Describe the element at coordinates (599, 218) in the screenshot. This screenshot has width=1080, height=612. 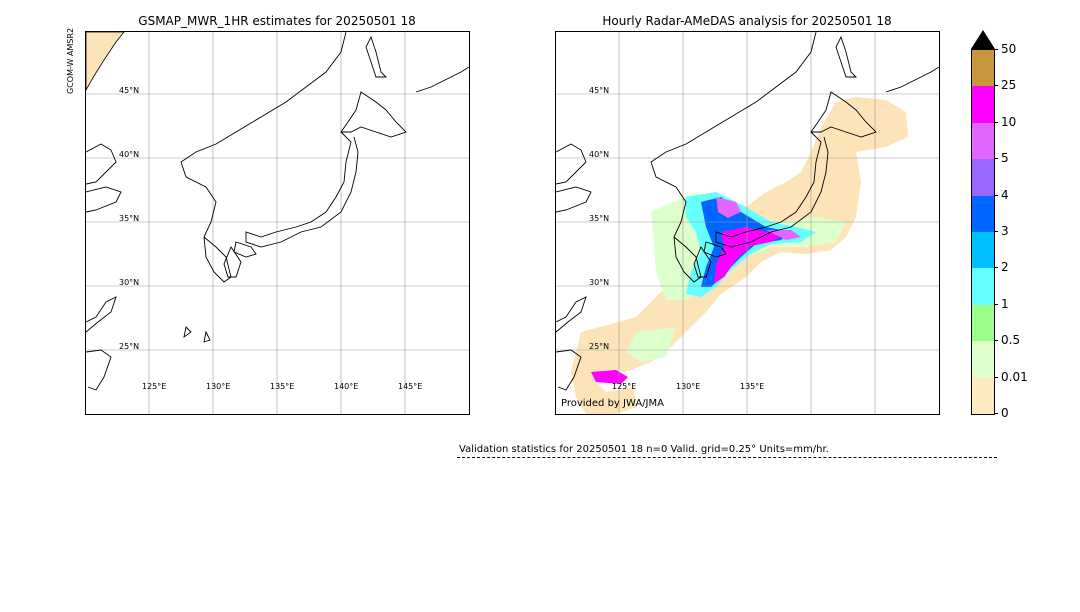
I see `right-lat-label-35: 35°N` at that location.